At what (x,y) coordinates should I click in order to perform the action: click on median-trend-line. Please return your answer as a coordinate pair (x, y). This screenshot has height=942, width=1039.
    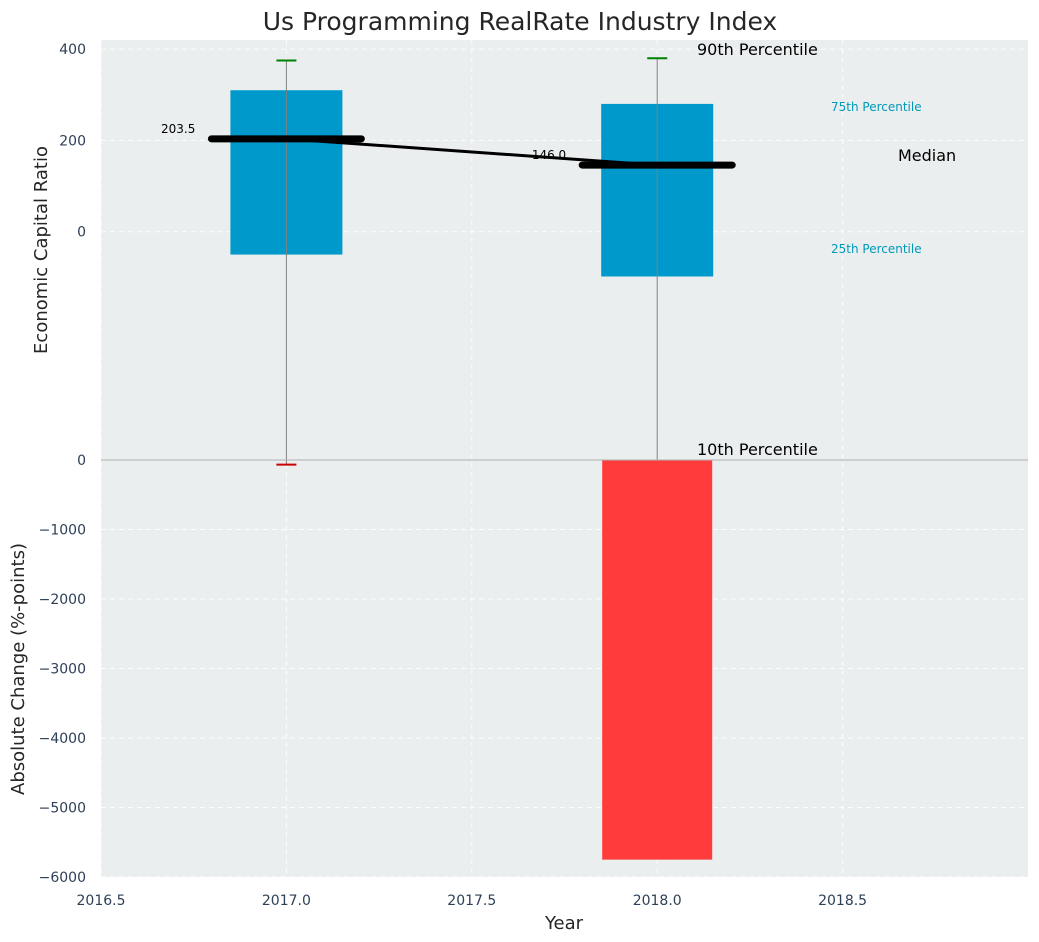
    Looking at the image, I should click on (472, 152).